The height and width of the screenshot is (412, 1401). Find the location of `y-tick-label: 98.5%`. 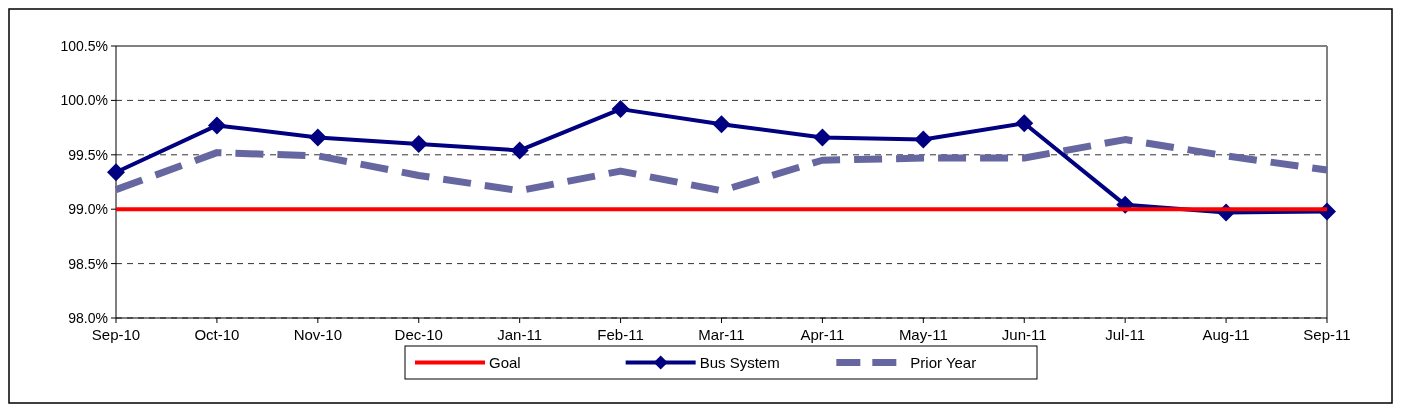

y-tick-label: 98.5% is located at coordinates (88, 263).